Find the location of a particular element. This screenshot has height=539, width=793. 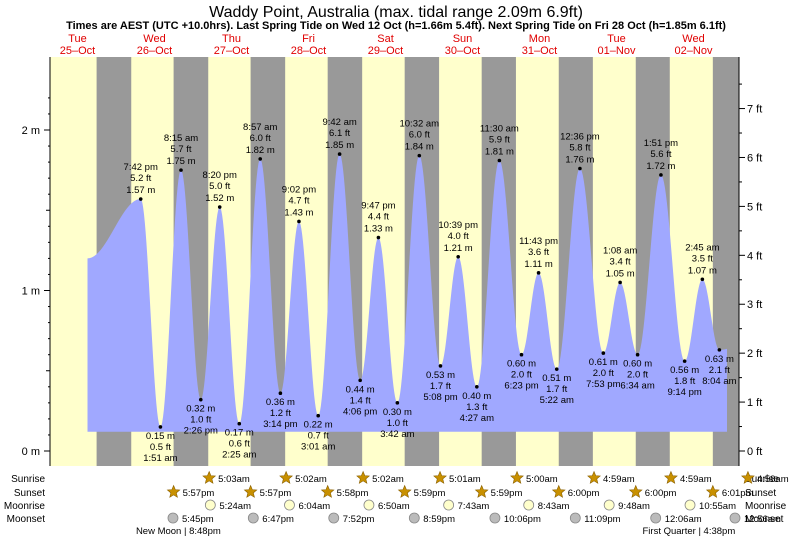

day-date-label: 01–Nov is located at coordinates (617, 51).